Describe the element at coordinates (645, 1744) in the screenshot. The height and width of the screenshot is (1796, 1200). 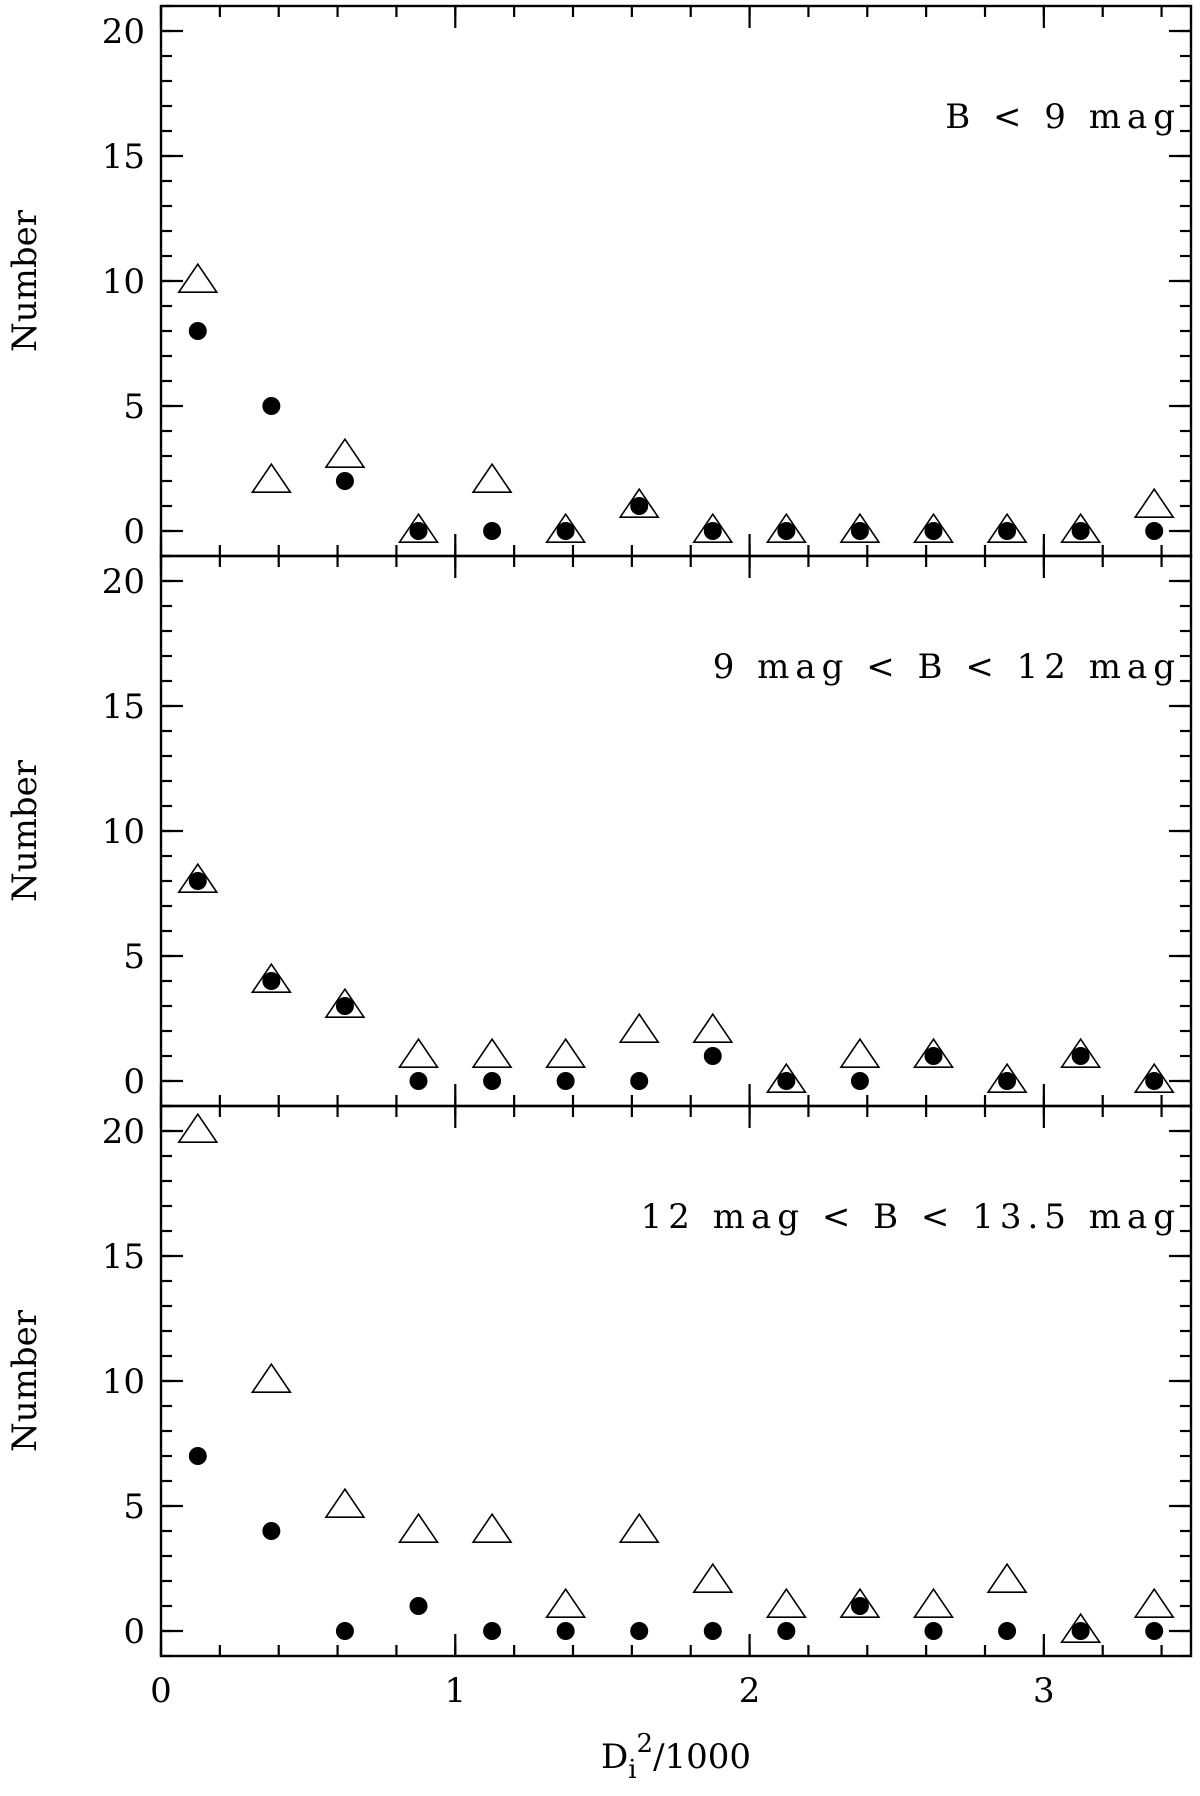
I see `x-label-sup: 2` at that location.